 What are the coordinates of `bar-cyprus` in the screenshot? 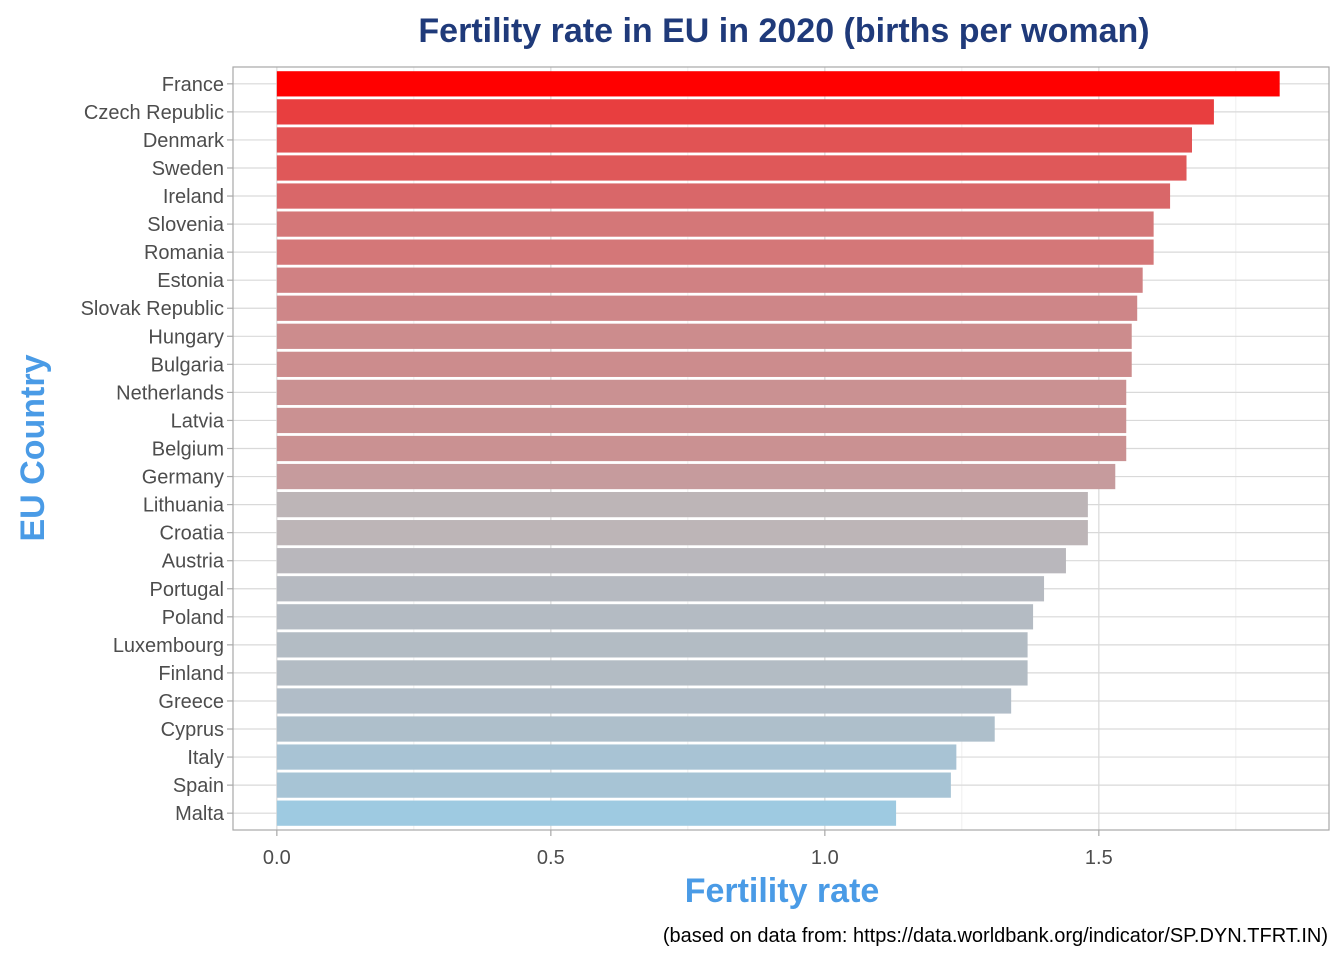 It's located at (635, 729).